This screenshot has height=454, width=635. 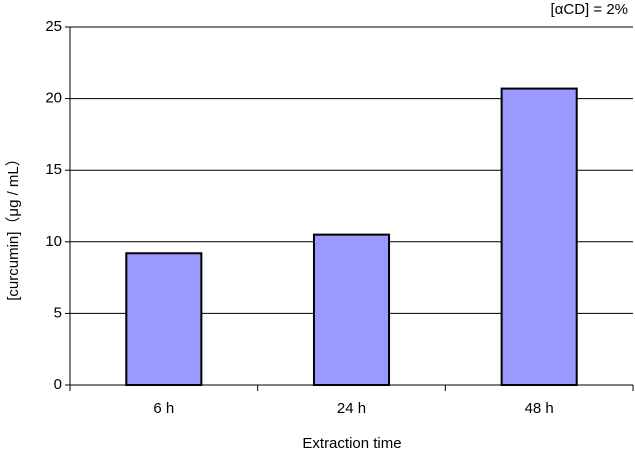 I want to click on y-axis-label: [curcumin]（μg / mL）, so click(x=13, y=226).